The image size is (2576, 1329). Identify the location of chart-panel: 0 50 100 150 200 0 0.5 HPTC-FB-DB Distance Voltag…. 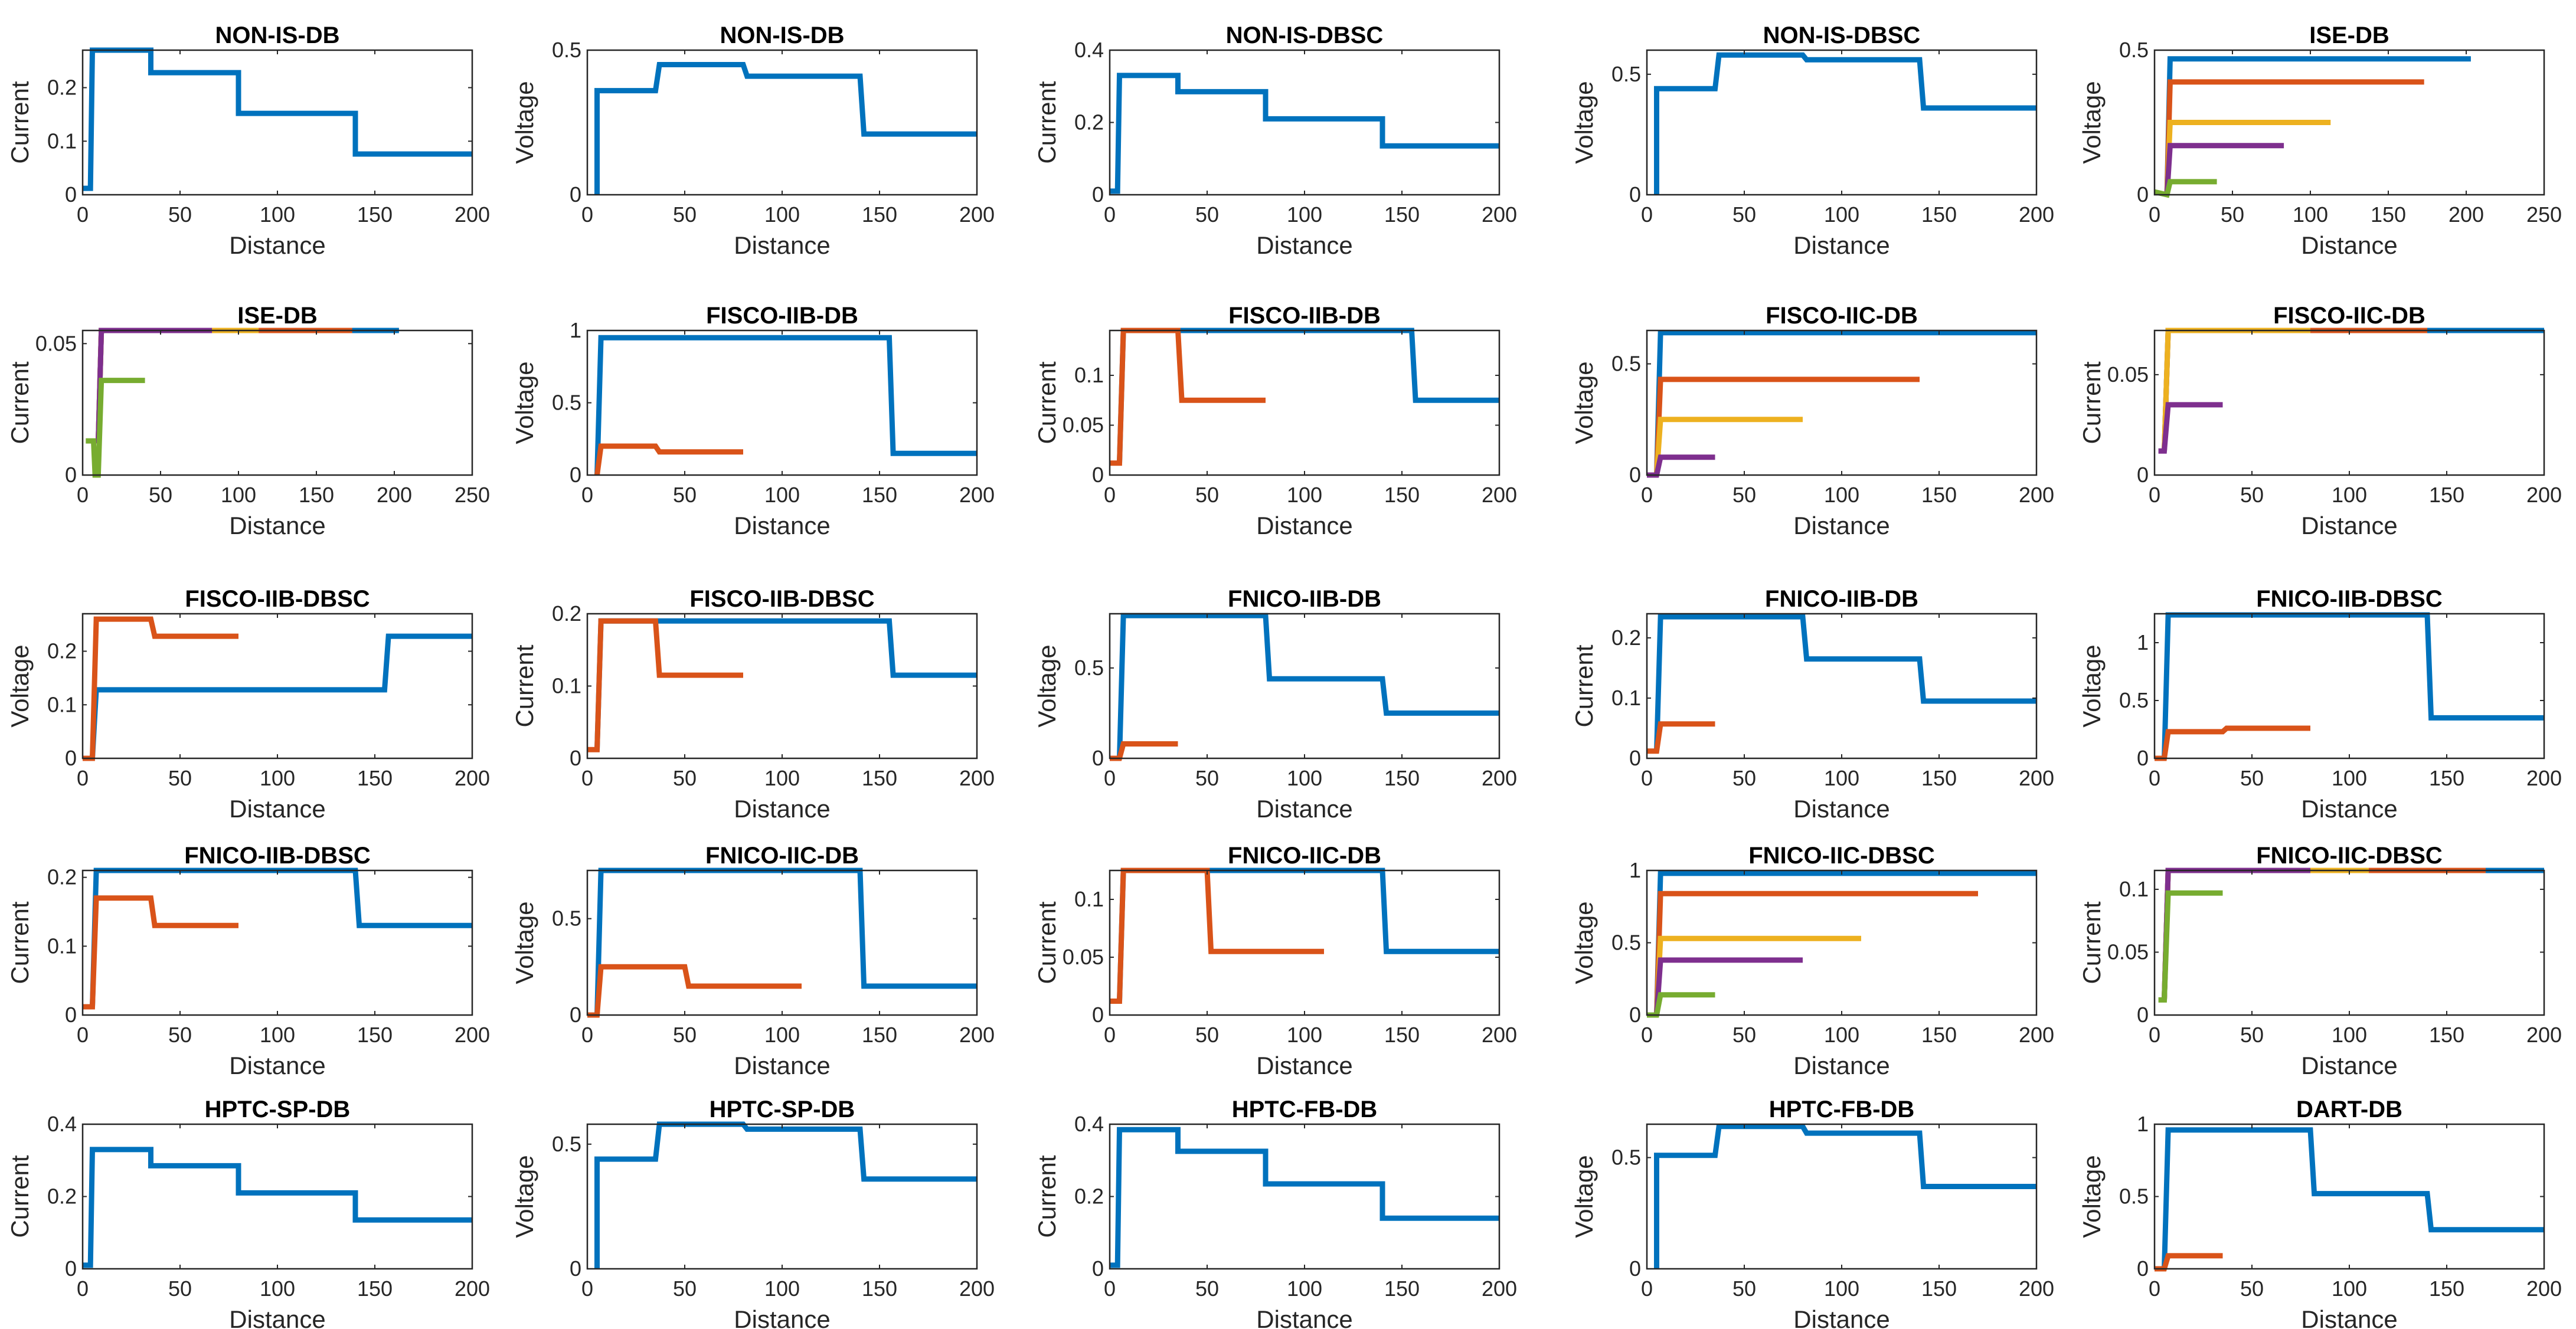
(1812, 1212).